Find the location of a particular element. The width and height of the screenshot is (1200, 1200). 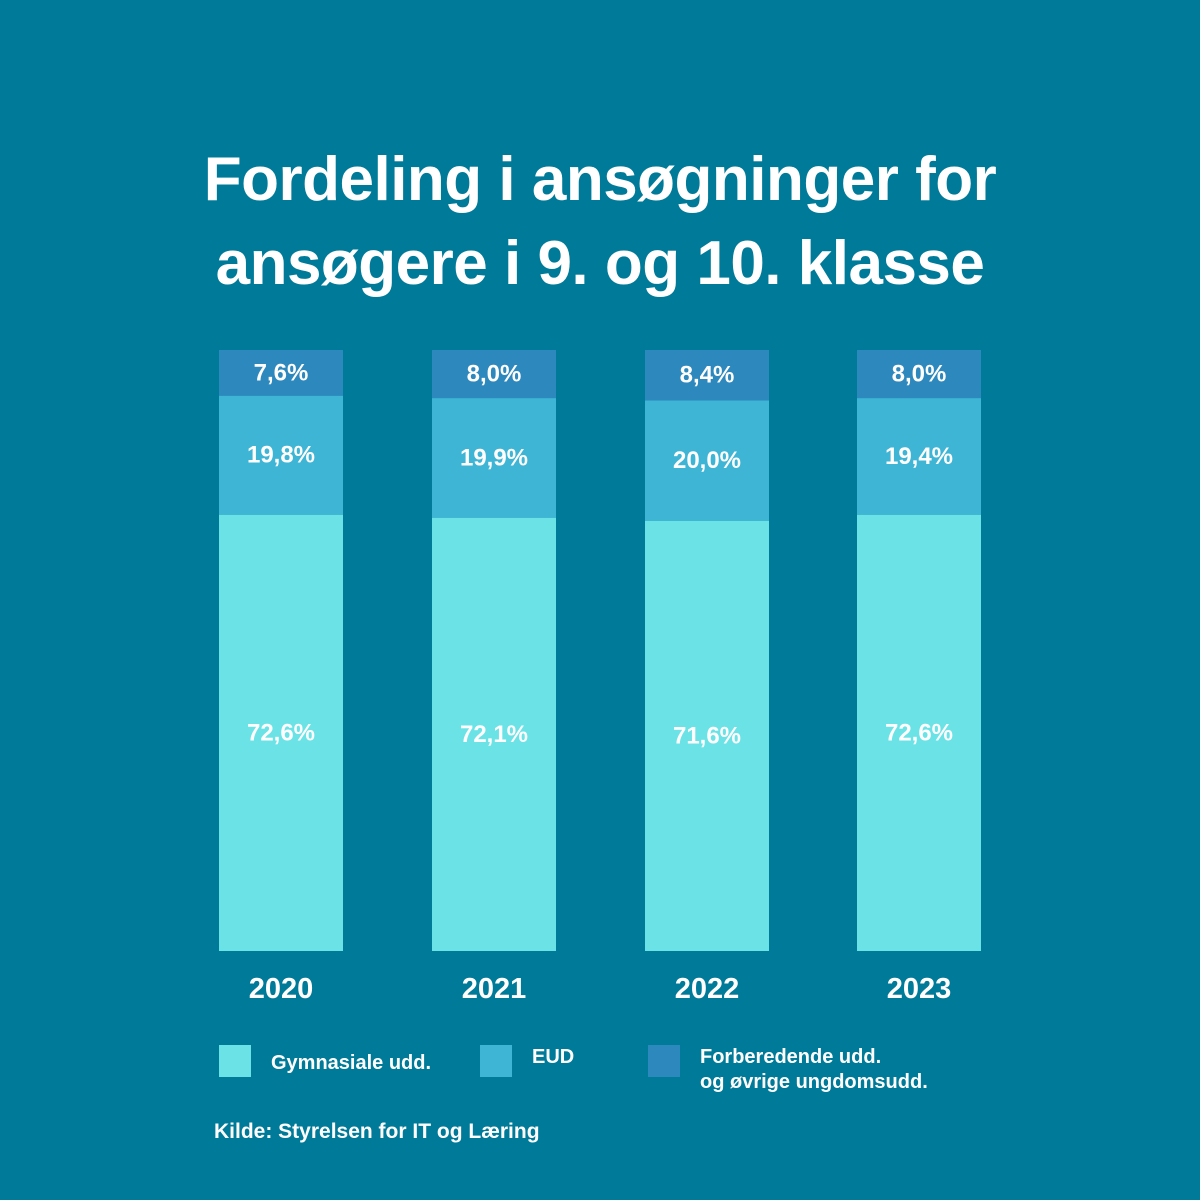

legend-item-gymnasiale: Gymnasiale udd. is located at coordinates (325, 1061).